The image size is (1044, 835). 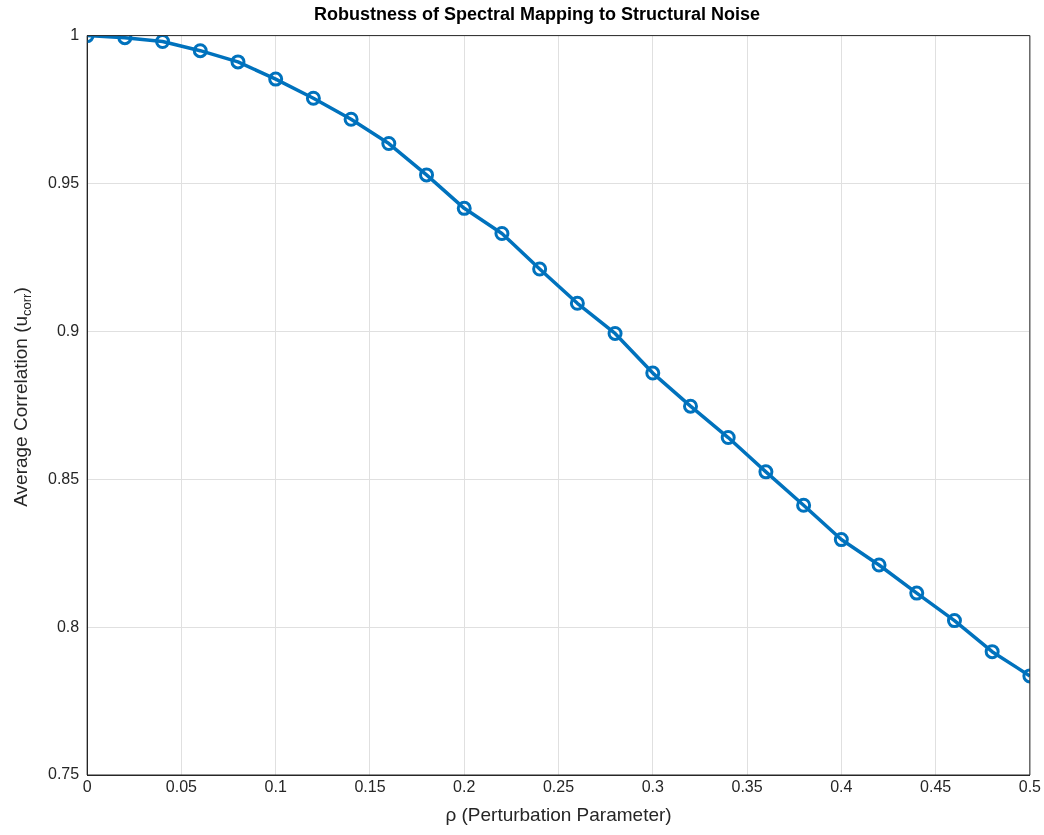 What do you see at coordinates (75, 35) in the screenshot?
I see `y-tick-label: 1` at bounding box center [75, 35].